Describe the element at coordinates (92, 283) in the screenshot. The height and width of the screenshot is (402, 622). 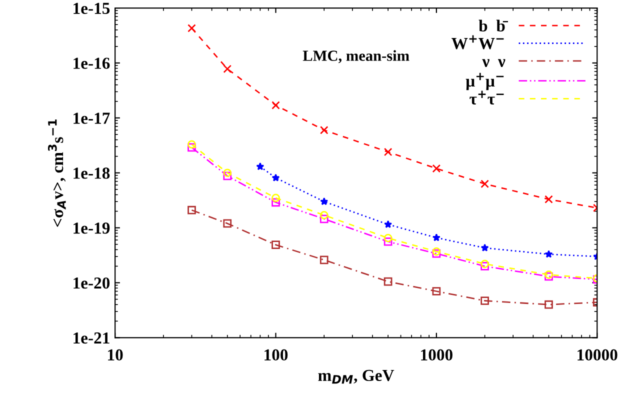
I see `y-tick-label: 1e-20` at that location.